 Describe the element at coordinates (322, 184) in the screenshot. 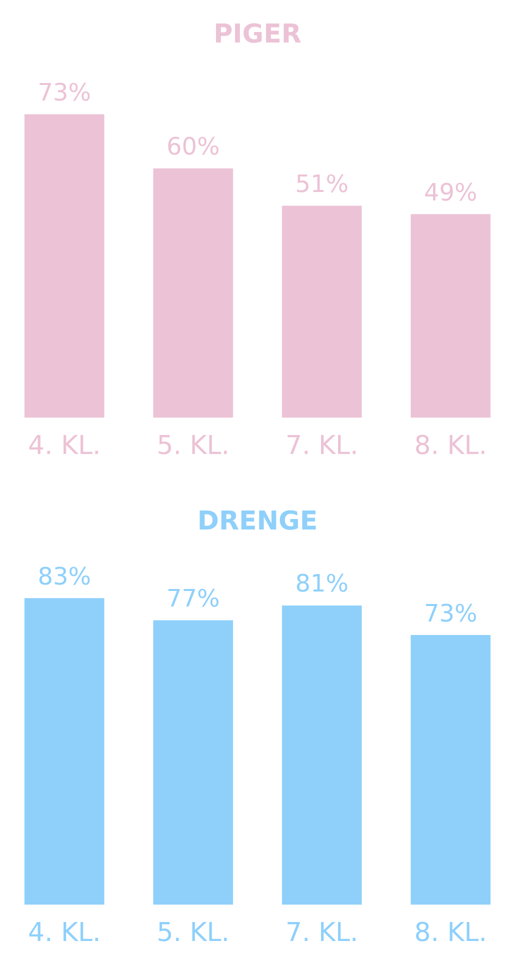

I see `data-label: 51%` at that location.